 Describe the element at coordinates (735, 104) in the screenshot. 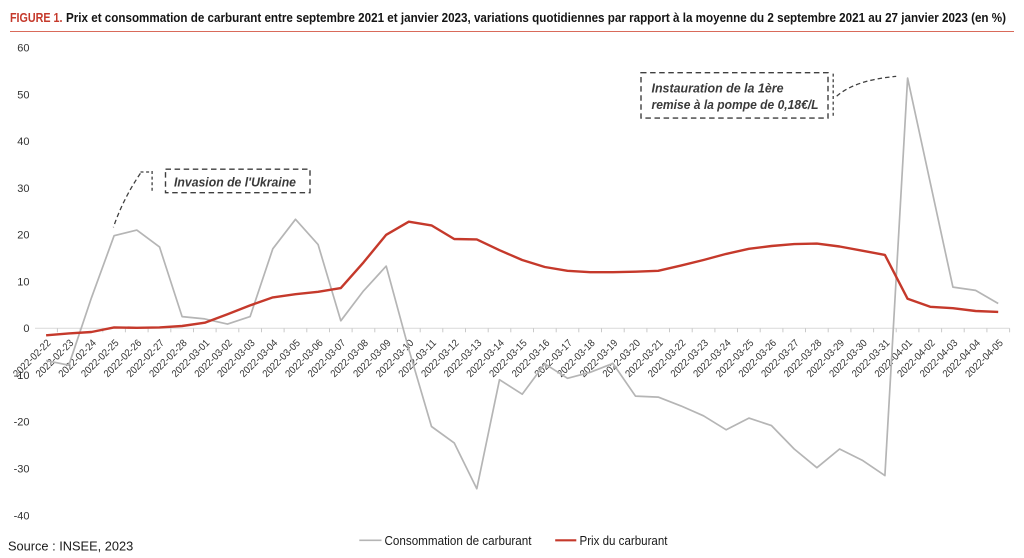

I see `svg-text: remise à la pompe de 0,18€/L` at that location.